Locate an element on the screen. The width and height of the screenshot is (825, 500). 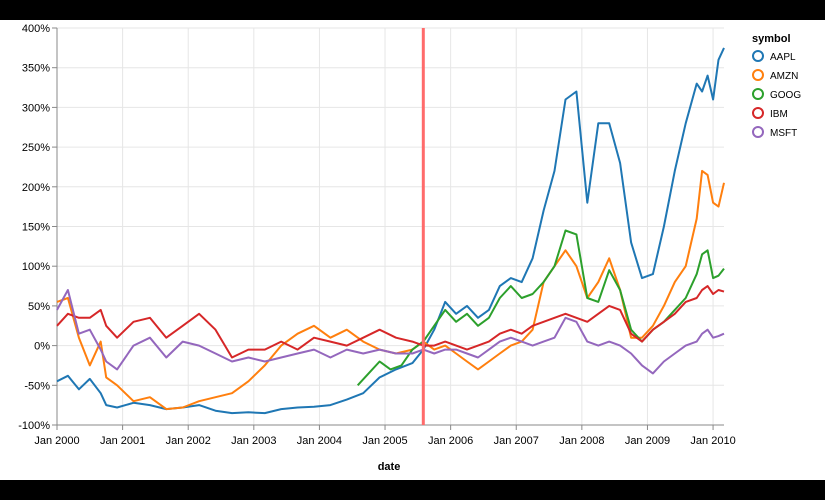
legend-label-aapl: AAPL is located at coordinates (783, 57).